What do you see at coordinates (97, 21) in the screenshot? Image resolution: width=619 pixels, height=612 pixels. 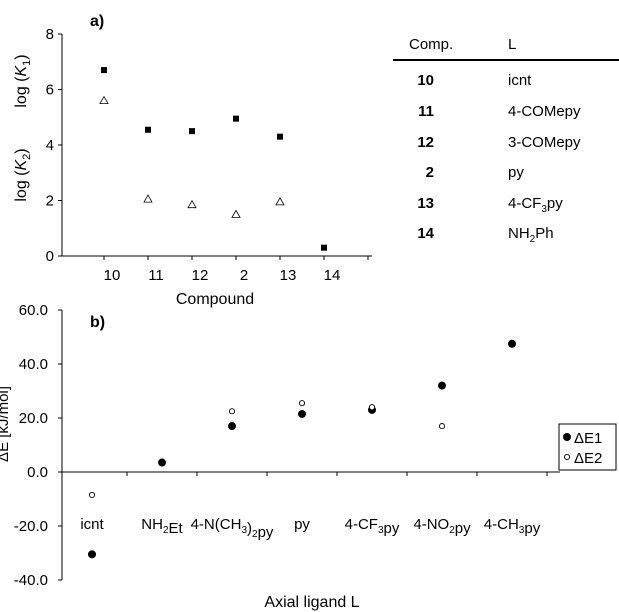 I see `panel-label: a)` at bounding box center [97, 21].